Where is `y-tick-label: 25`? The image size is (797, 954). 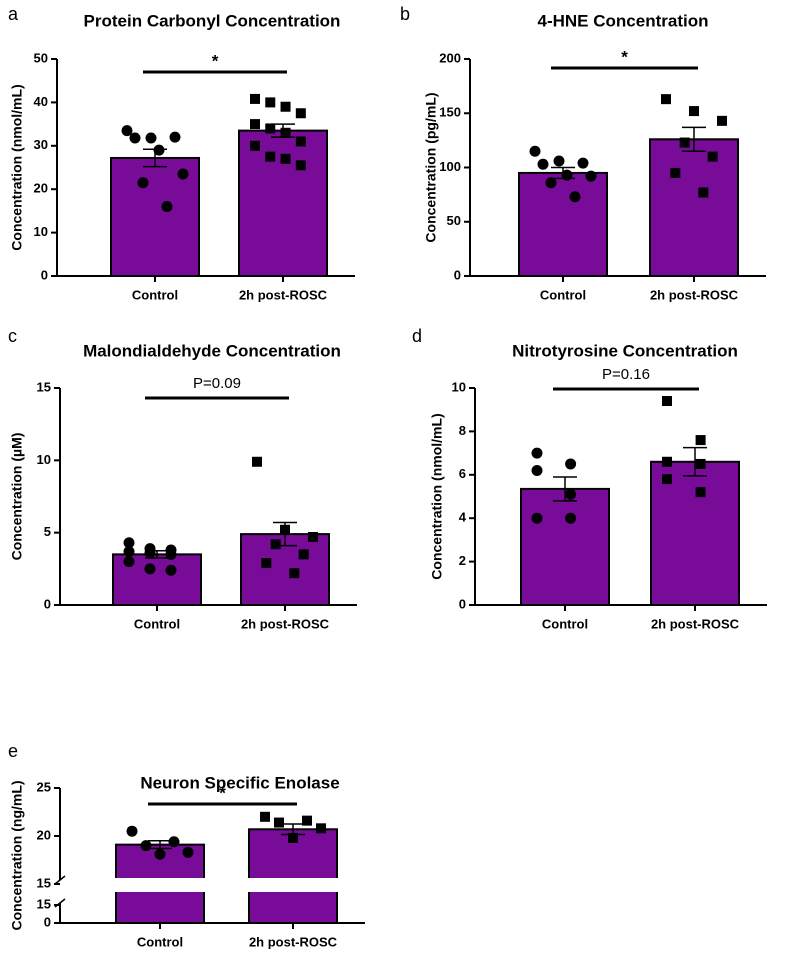 y-tick-label: 25 is located at coordinates (44, 786).